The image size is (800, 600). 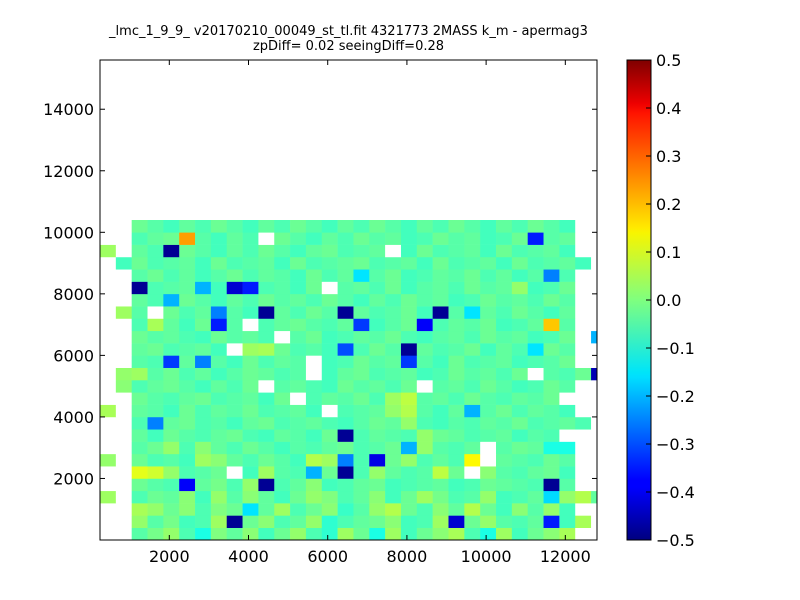 What do you see at coordinates (675, 444) in the screenshot?
I see `colorbar-tick-label: −0.3` at bounding box center [675, 444].